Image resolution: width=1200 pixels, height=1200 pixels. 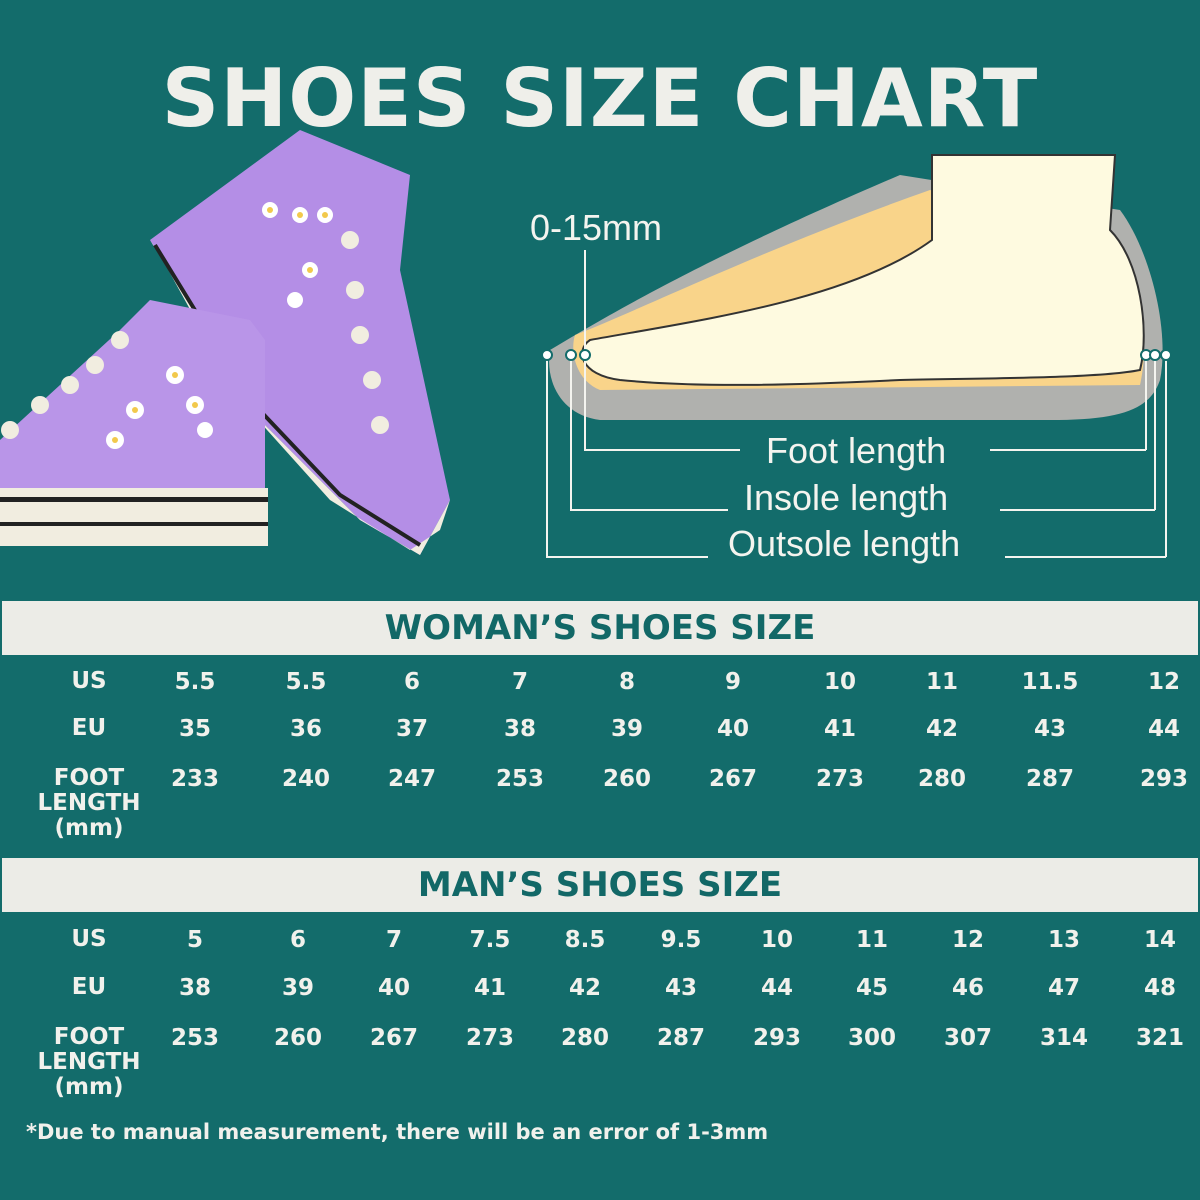 What do you see at coordinates (490, 988) in the screenshot?
I see `man-size-cell: 41` at bounding box center [490, 988].